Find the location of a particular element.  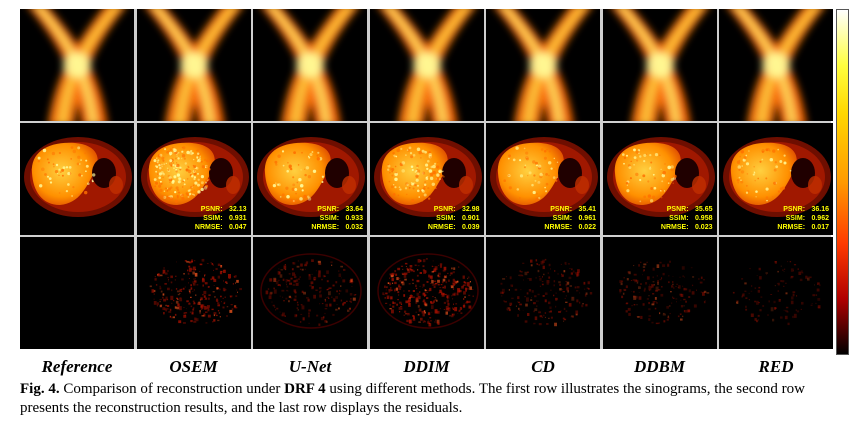

sinogram-image-ddim is located at coordinates (426, 65).